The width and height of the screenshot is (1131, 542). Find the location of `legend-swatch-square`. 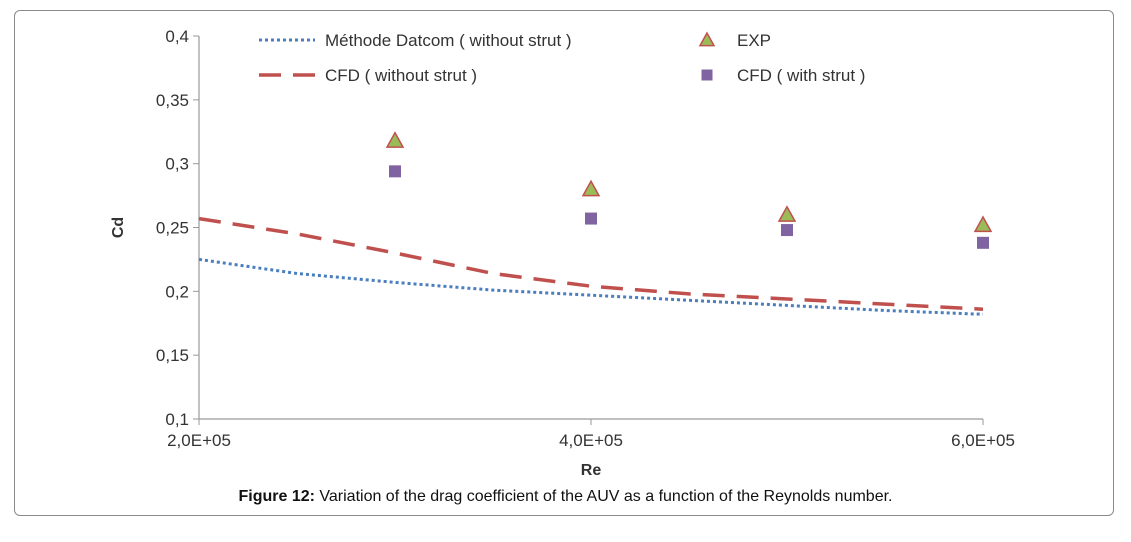

legend-swatch-square is located at coordinates (707, 75).